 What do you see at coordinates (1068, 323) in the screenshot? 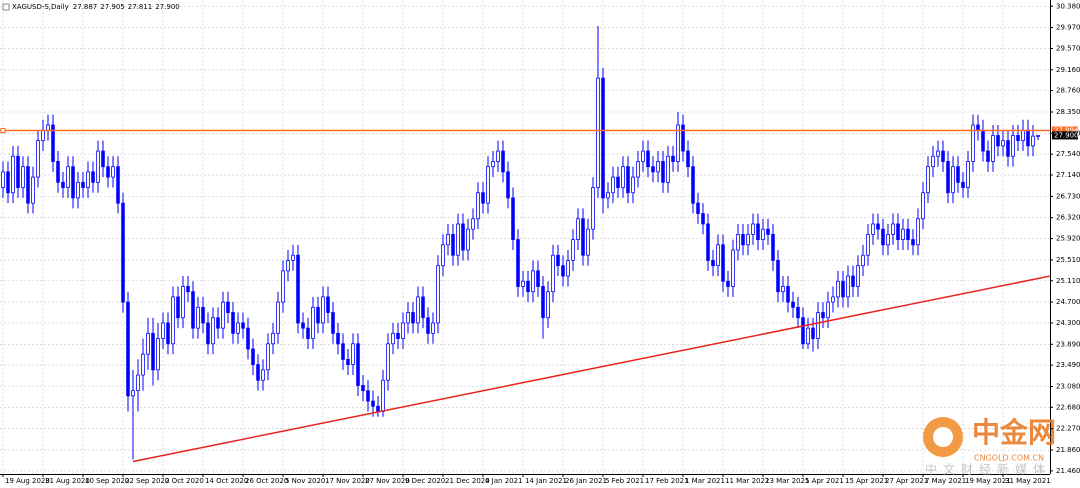
I see `y-tick-label: 24.300` at bounding box center [1068, 323].